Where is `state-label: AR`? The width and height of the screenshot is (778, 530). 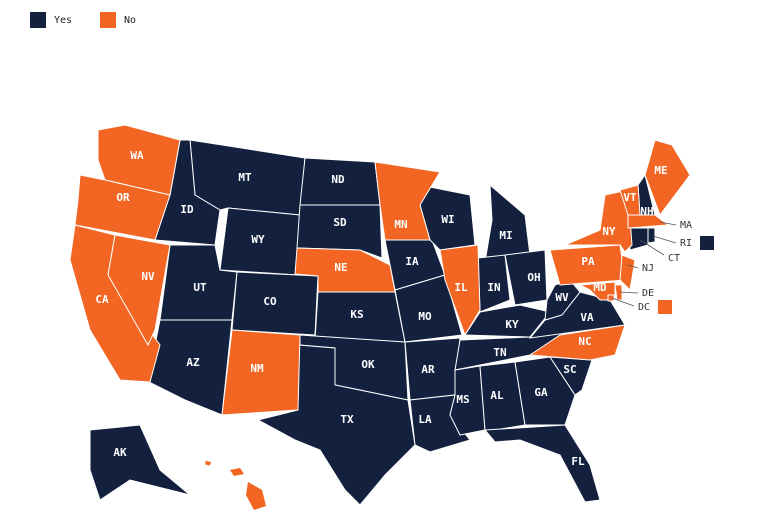 state-label: AR is located at coordinates (428, 369).